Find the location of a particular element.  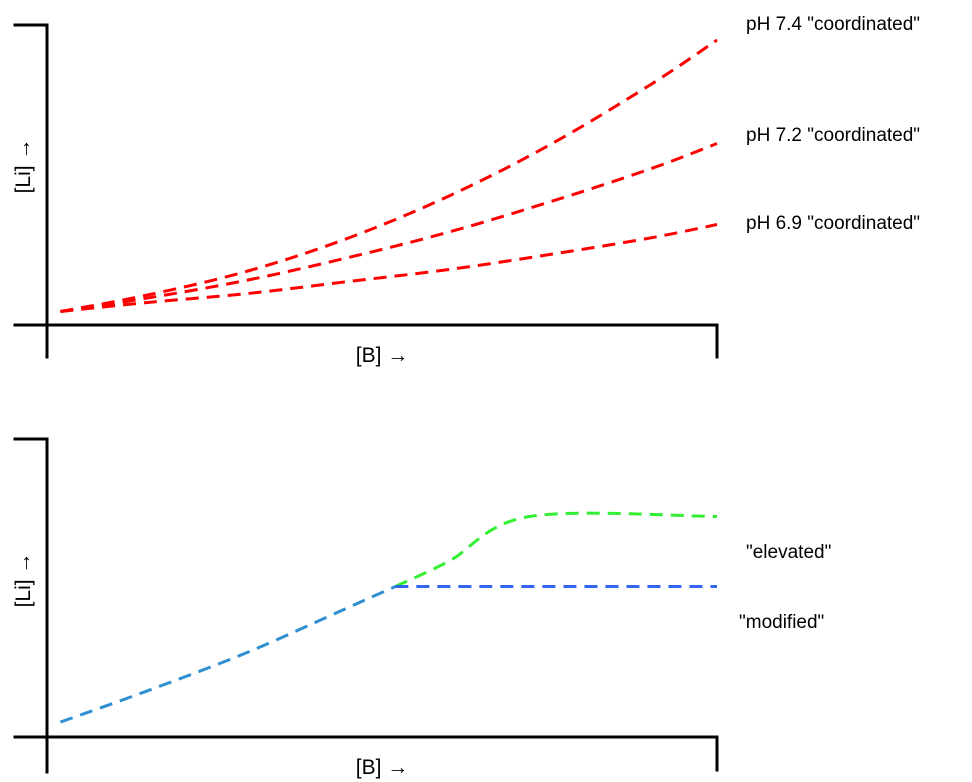

top-series-label: pH 7.4 "coordinated" is located at coordinates (833, 24).